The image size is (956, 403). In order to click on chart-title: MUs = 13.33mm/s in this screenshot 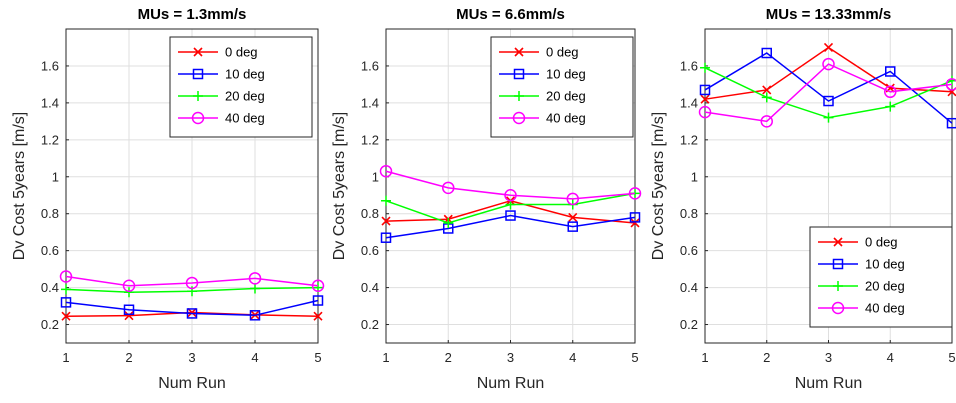, I will do `click(829, 14)`.